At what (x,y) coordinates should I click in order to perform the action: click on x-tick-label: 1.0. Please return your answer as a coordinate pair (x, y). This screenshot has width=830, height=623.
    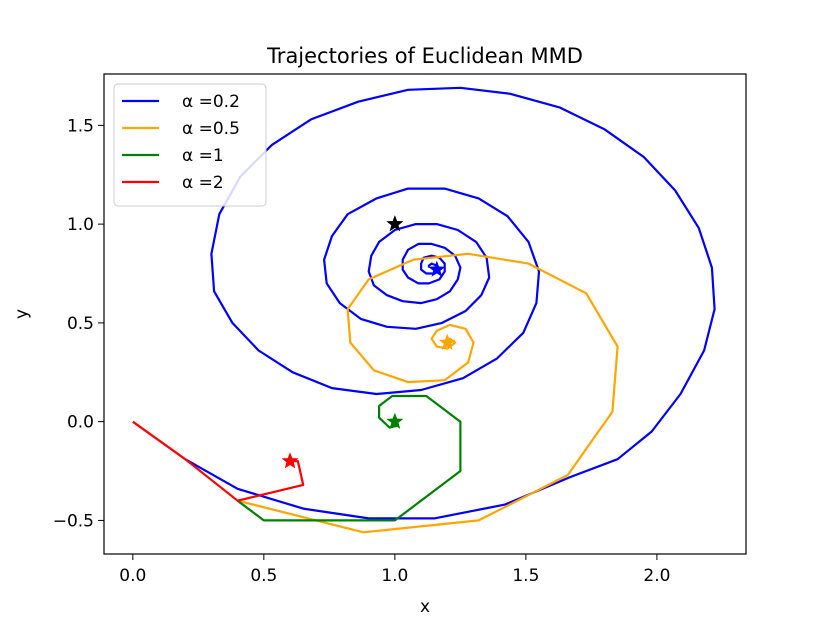
    Looking at the image, I should click on (394, 576).